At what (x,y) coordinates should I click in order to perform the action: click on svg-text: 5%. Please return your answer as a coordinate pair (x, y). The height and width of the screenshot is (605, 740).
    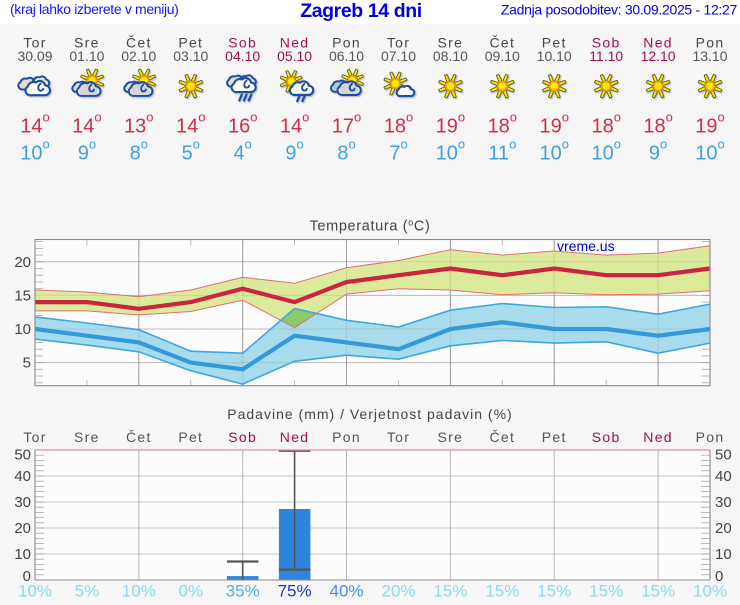
    Looking at the image, I should click on (87, 591).